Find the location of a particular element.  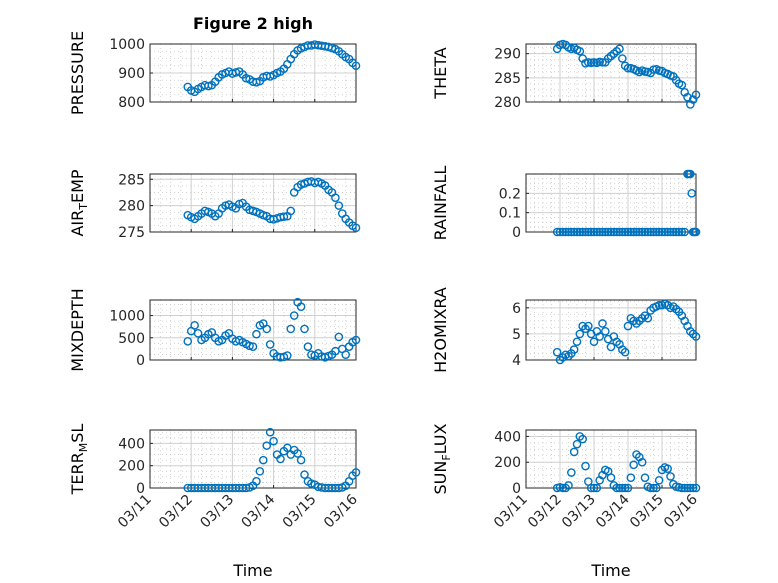

y-axis-label: H2OMIXRA is located at coordinates (440, 330).